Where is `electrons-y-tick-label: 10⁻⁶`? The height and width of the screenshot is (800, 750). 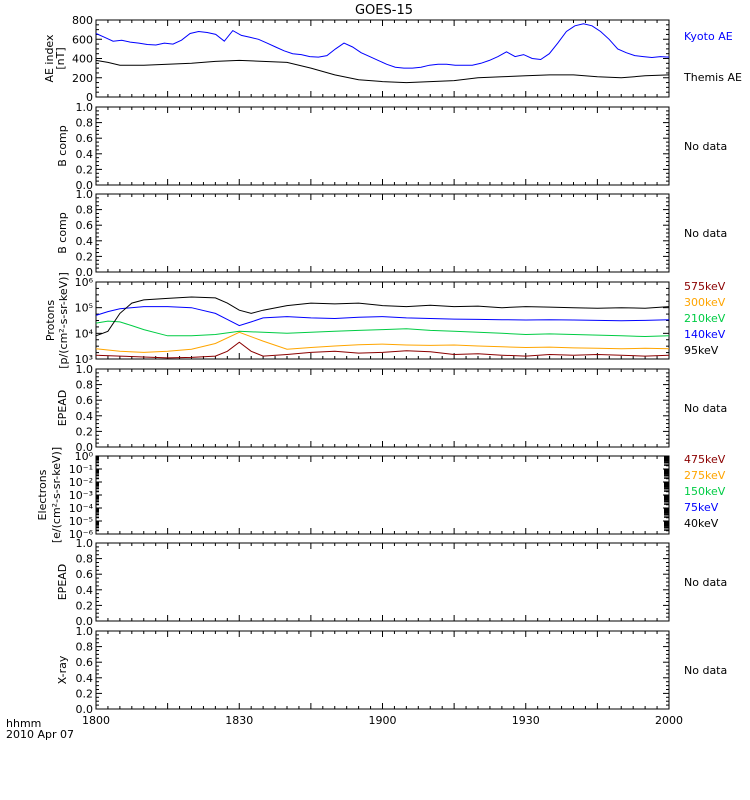
electrons-y-tick-label: 10⁻⁶ is located at coordinates (81, 534).